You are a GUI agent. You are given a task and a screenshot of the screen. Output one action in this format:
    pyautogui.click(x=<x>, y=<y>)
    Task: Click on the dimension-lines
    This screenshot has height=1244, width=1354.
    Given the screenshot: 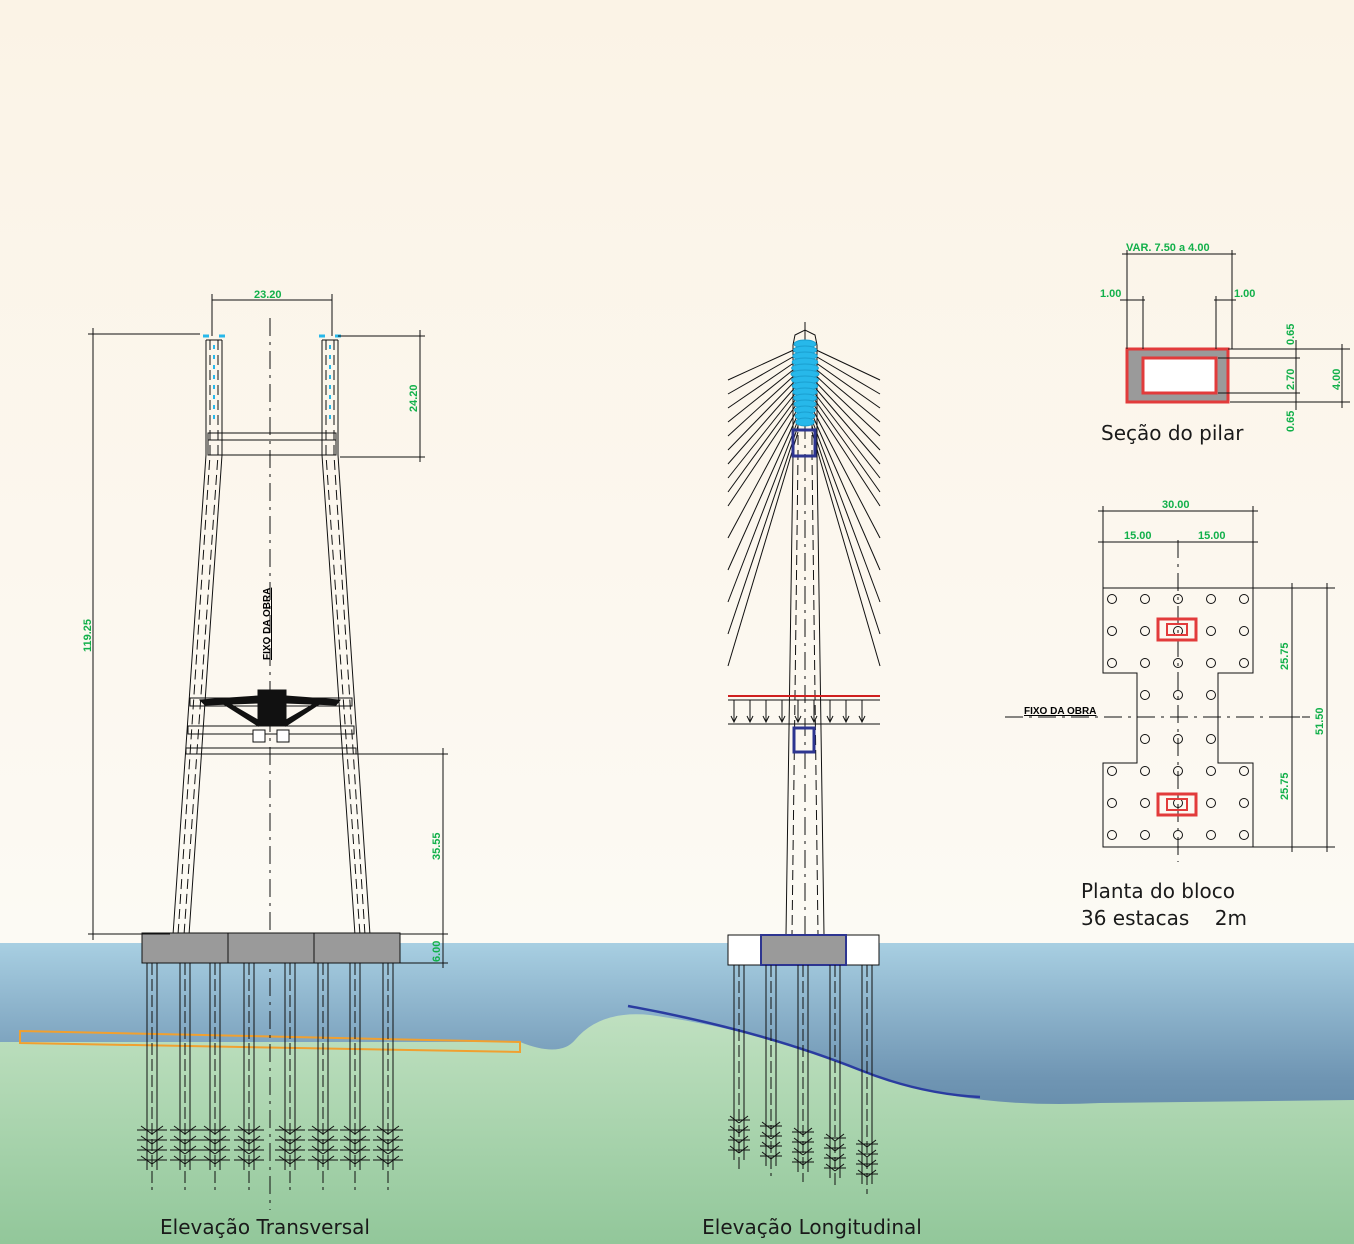 What is the action you would take?
    pyautogui.click(x=268, y=631)
    